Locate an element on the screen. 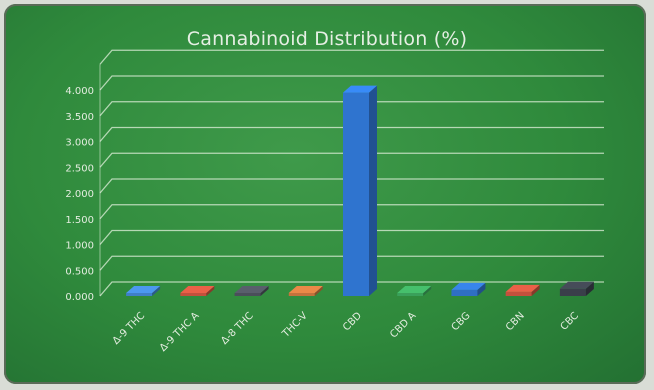 The height and width of the screenshot is (390, 654). y-tick-label: 1.500 is located at coordinates (79, 220).